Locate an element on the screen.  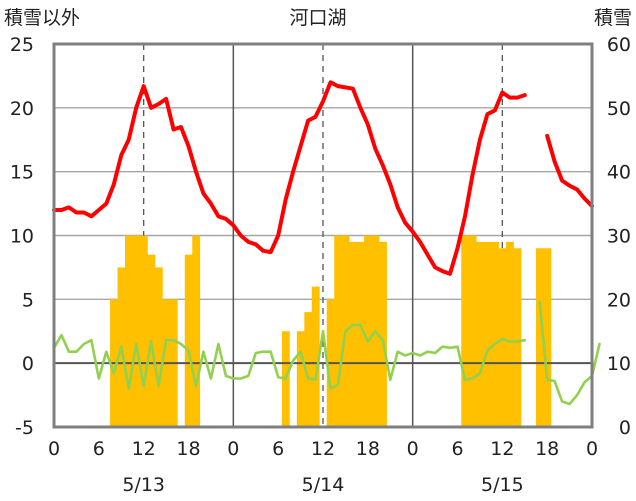
left-tick-label: 5 is located at coordinates (28, 300).